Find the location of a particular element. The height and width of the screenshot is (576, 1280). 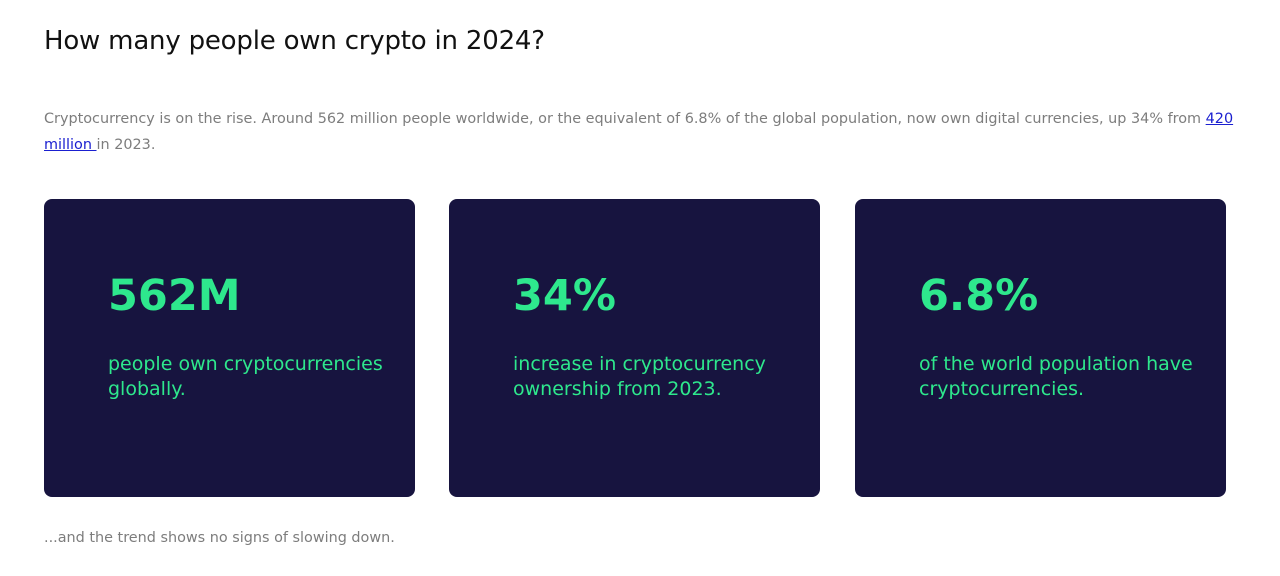

page-title: How many people own crypto in 2024? is located at coordinates (294, 41).